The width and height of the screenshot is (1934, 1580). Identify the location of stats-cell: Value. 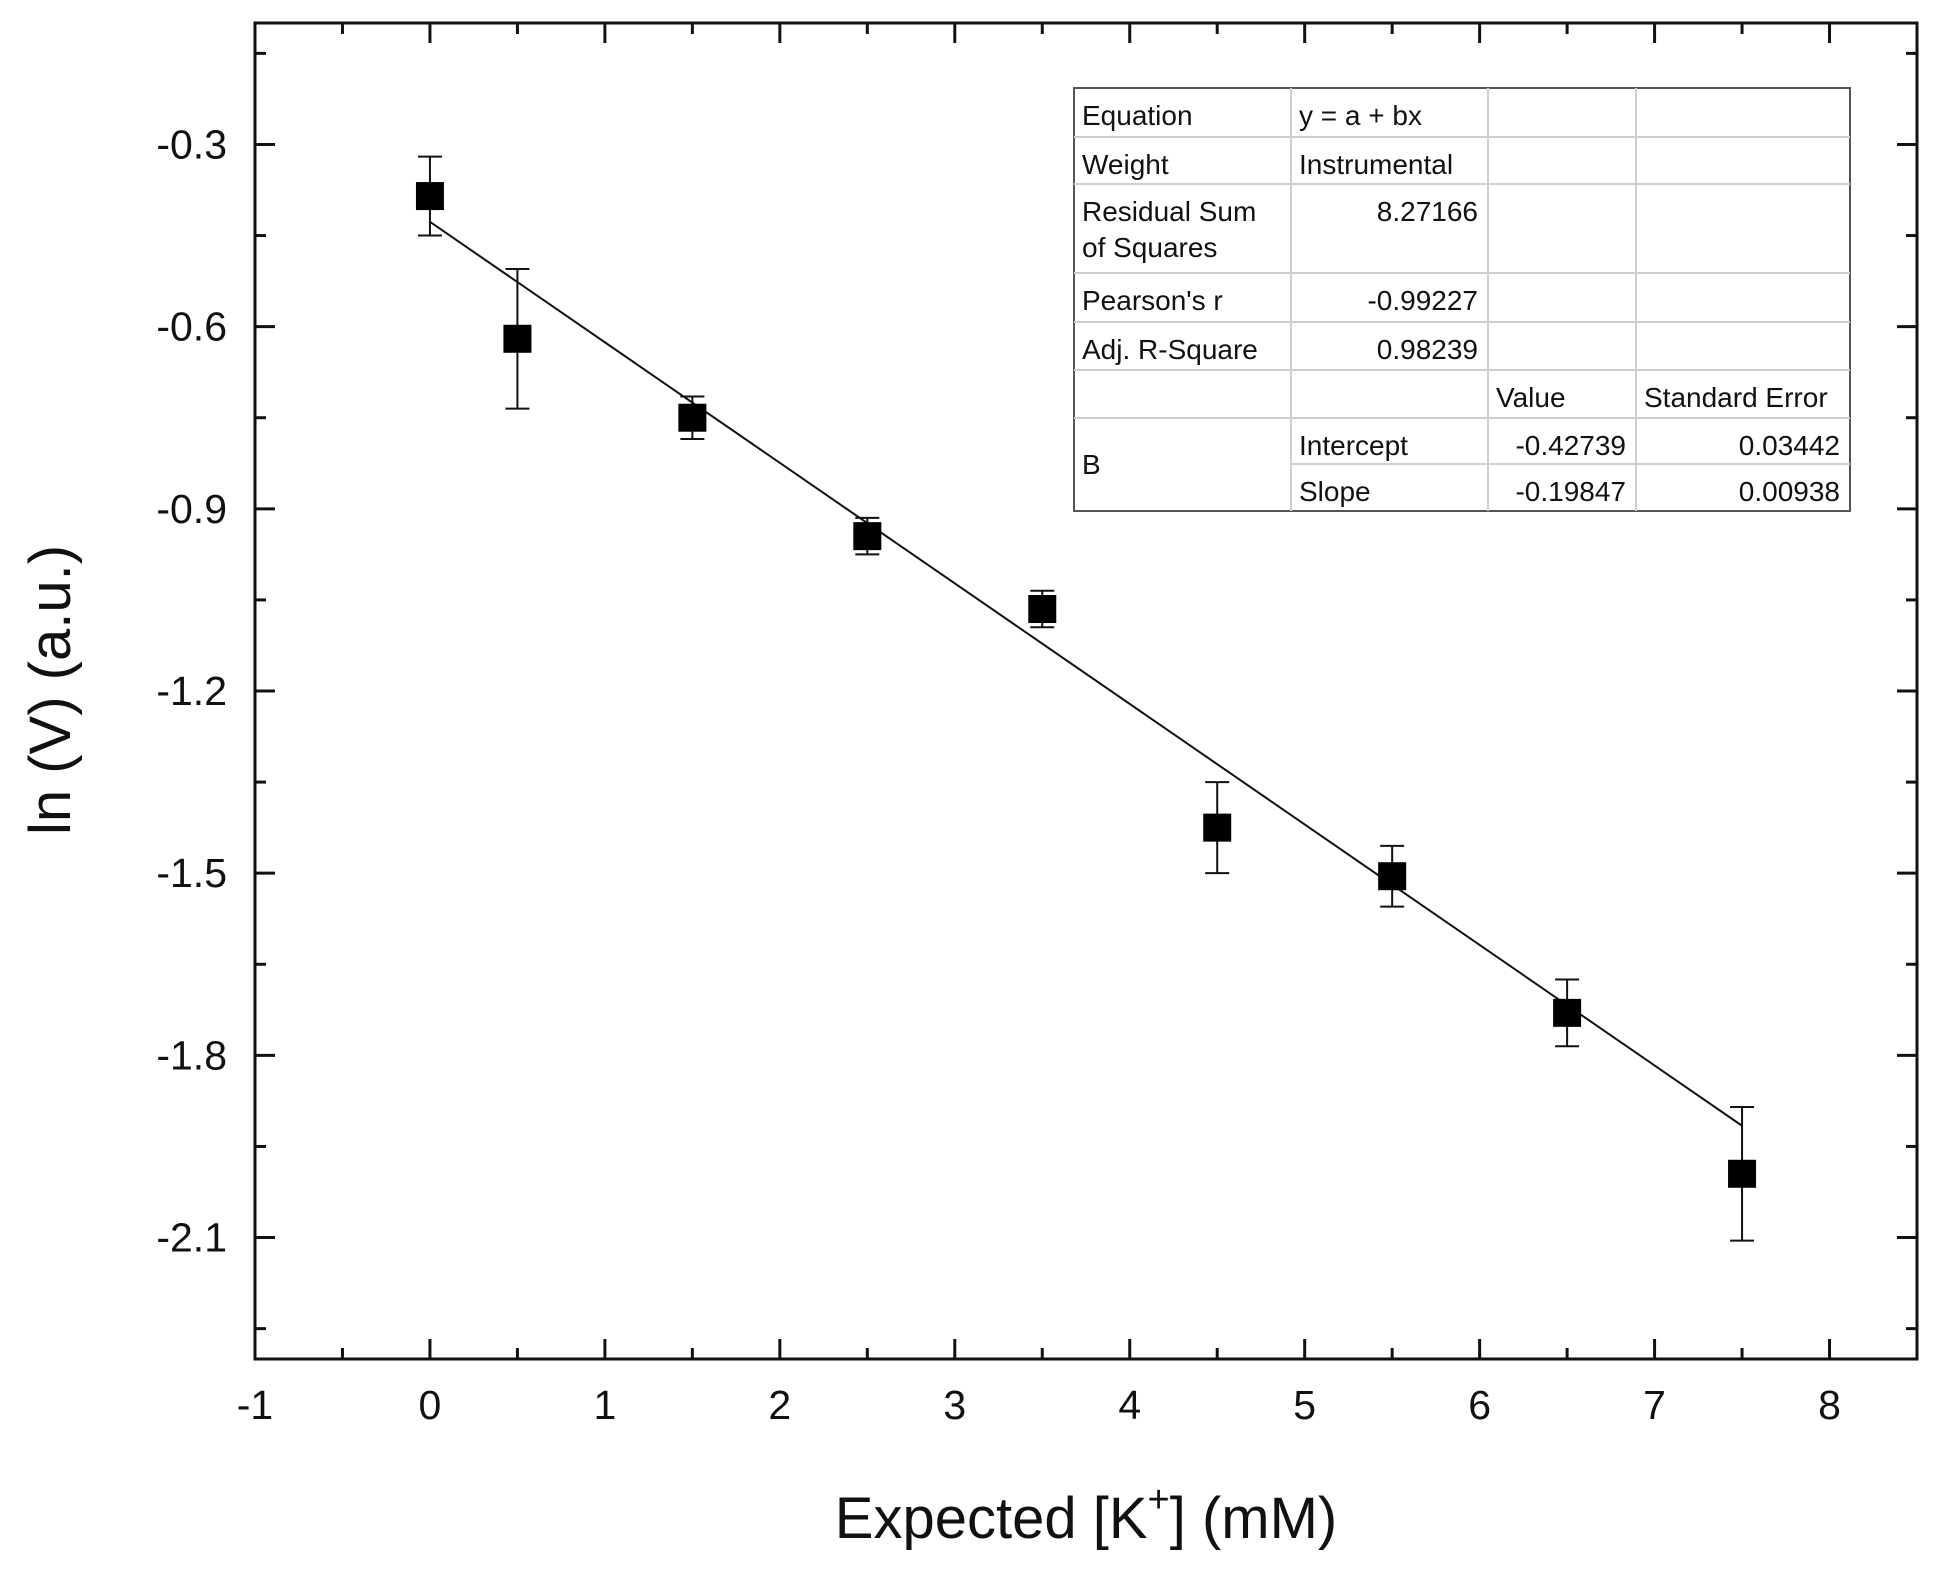
(1531, 397).